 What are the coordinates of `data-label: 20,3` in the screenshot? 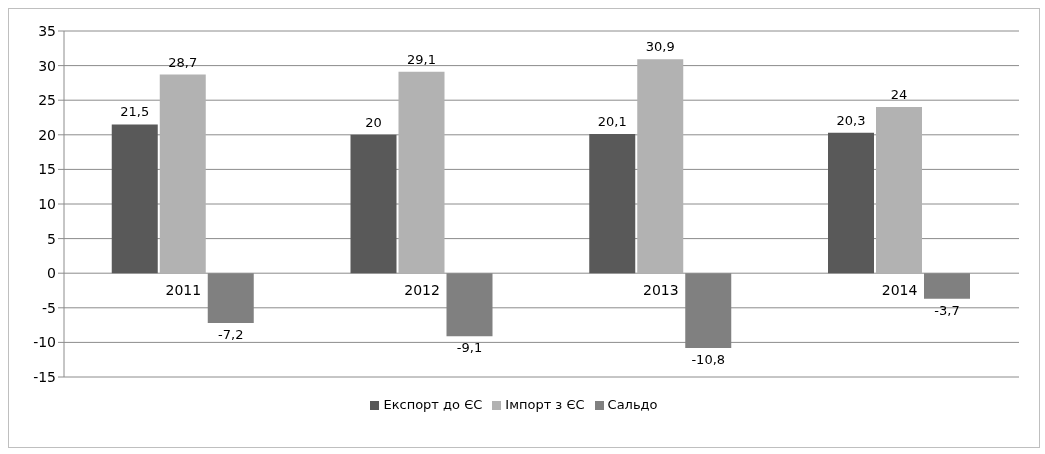 It's located at (851, 120).